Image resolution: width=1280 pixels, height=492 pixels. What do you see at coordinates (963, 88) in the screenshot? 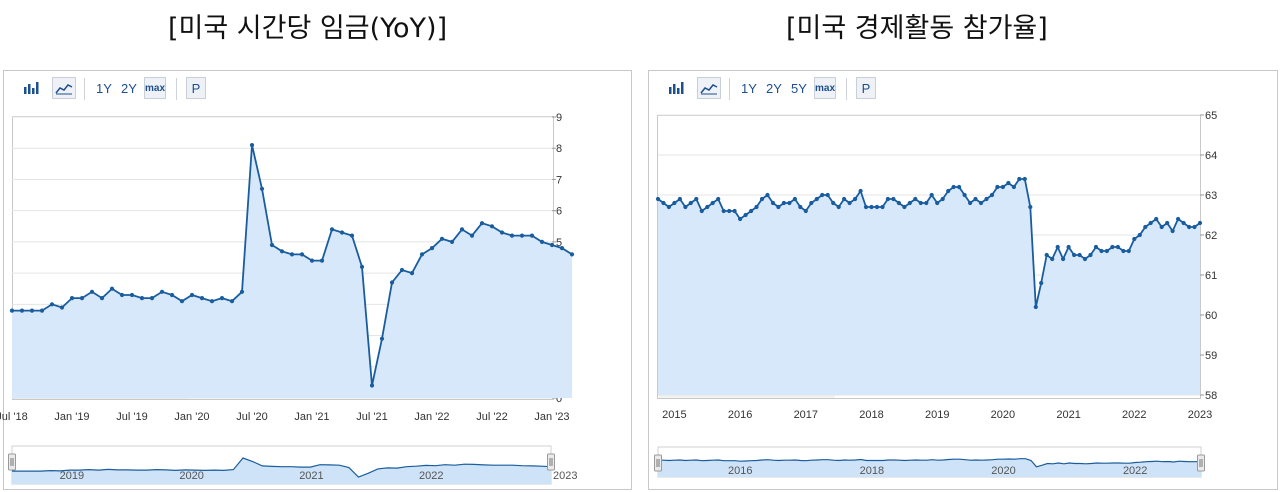
I see `right-toolbar: 1Y 2Y 5Y max P` at bounding box center [963, 88].